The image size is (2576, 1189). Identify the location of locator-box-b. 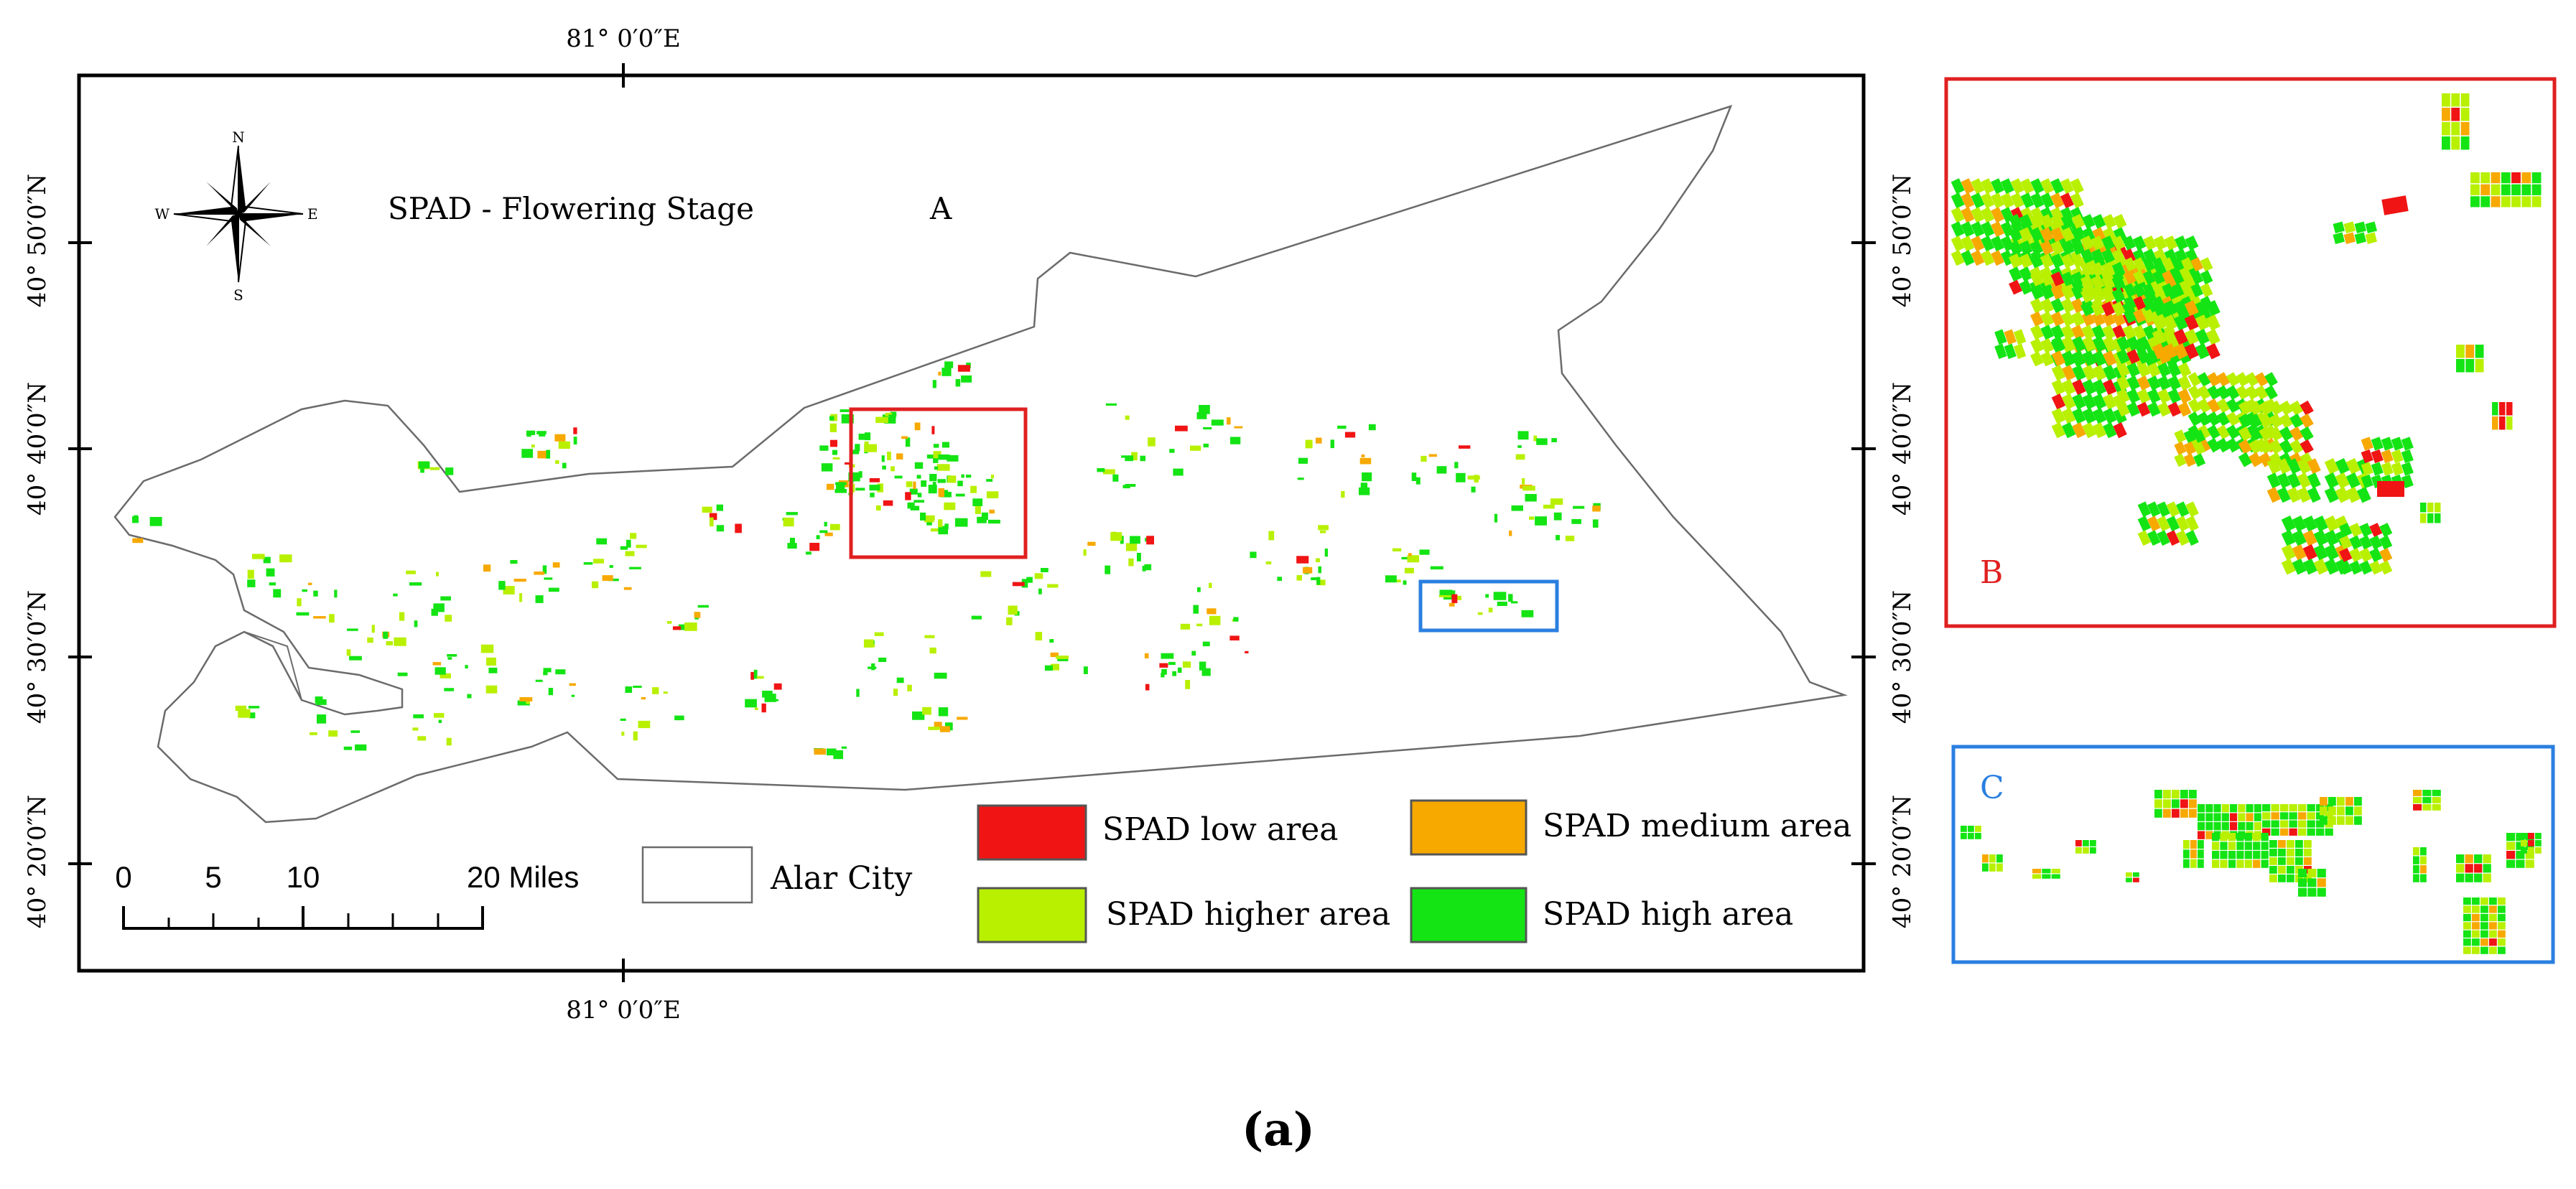
(938, 483).